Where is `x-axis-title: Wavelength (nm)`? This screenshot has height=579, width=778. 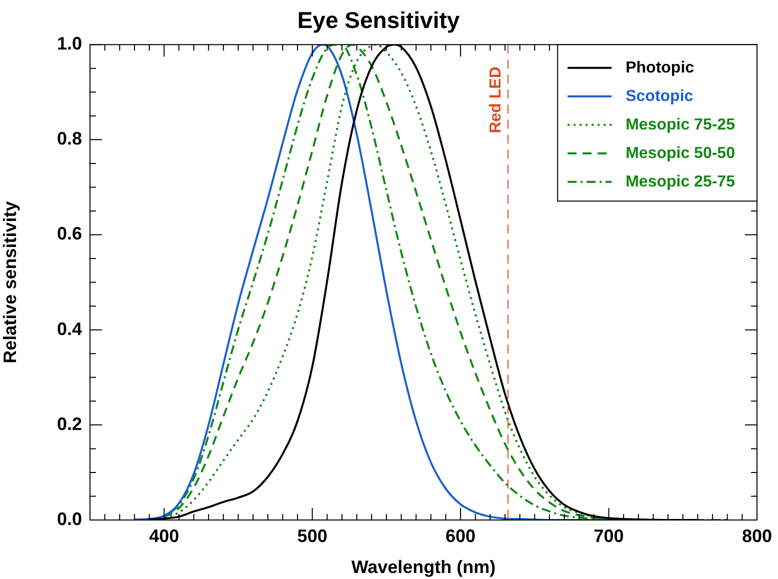
x-axis-title: Wavelength (nm) is located at coordinates (423, 567).